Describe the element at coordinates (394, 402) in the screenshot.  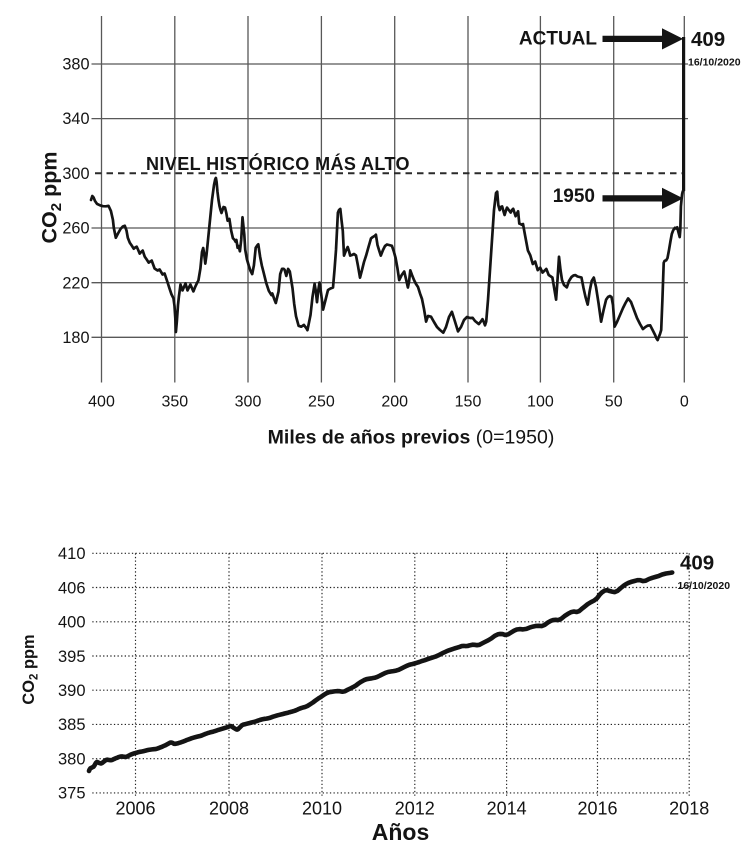
I see `svg-text: 200` at that location.